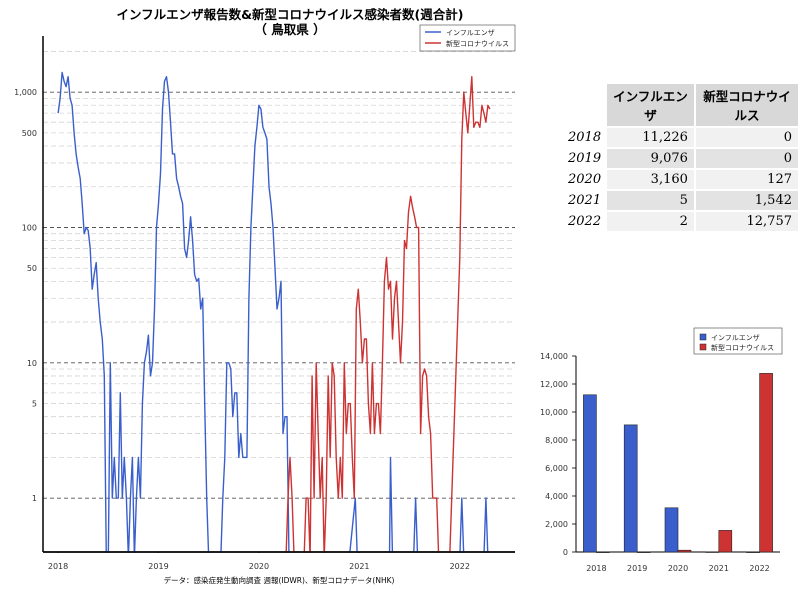 Image resolution: width=800 pixels, height=600 pixels. I want to click on table-influenza-cell: 2, so click(651, 220).